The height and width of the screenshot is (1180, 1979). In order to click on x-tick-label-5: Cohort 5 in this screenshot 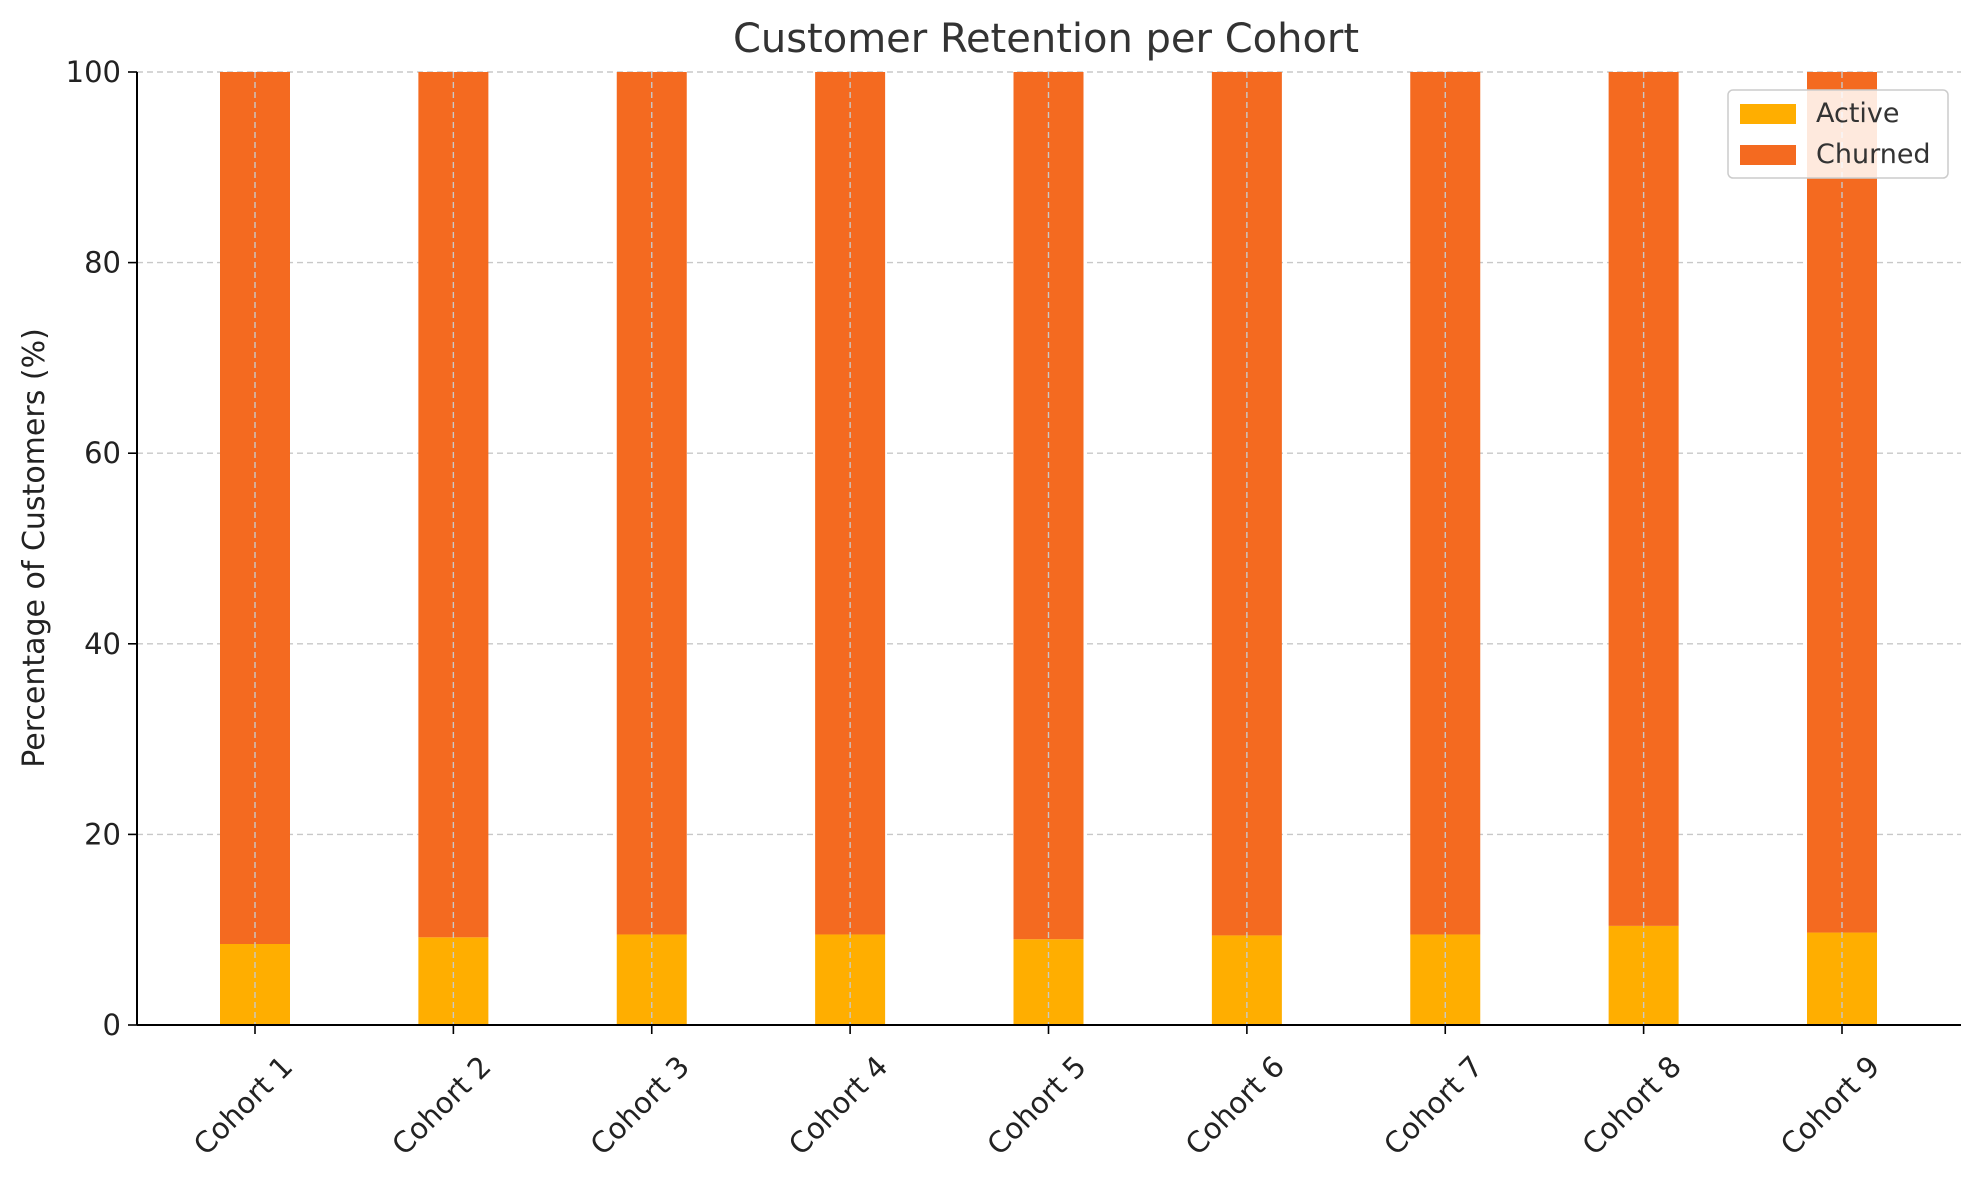, I will do `click(1036, 1105)`.